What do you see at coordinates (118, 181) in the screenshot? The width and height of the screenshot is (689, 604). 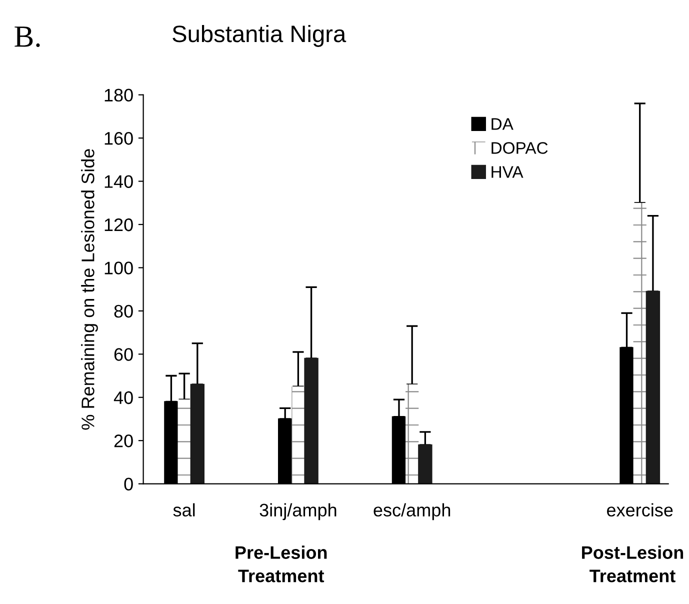 I see `y-tick-label: 140` at bounding box center [118, 181].